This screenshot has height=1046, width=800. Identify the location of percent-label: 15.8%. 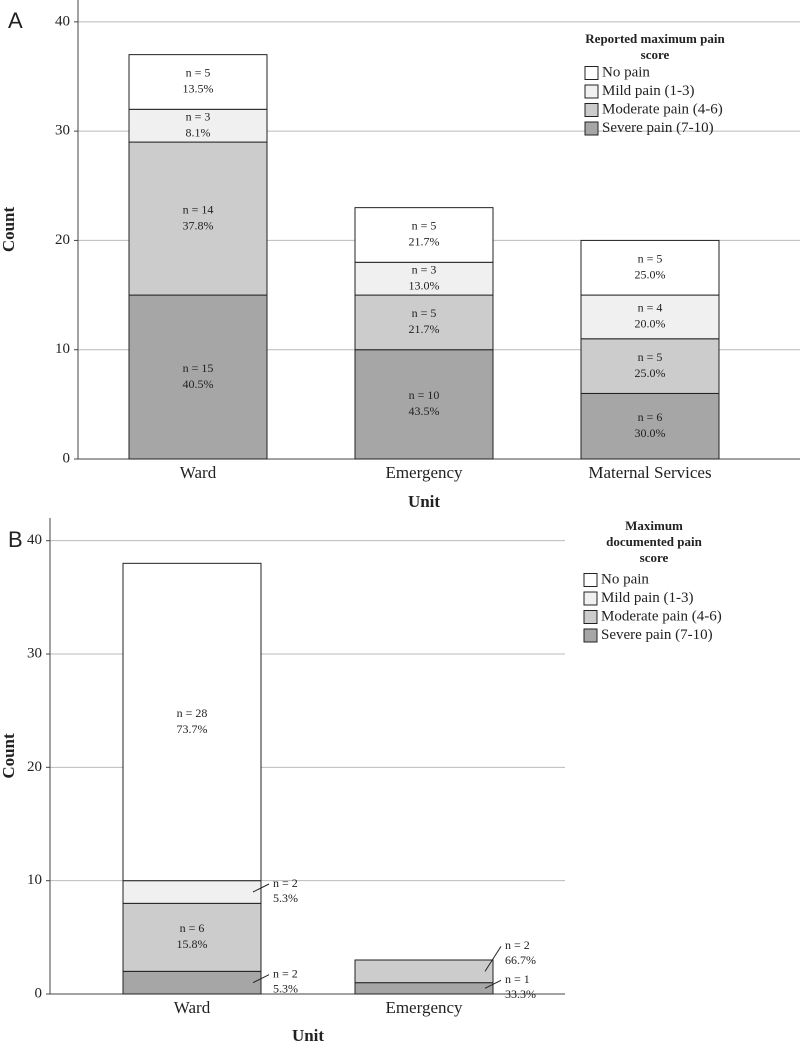
(192, 944).